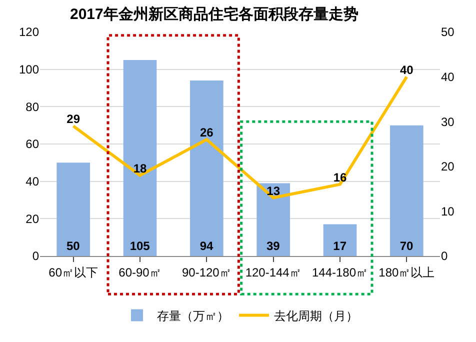 The image size is (476, 342). What do you see at coordinates (444, 256) in the screenshot?
I see `y2-tick-label: 0` at bounding box center [444, 256].